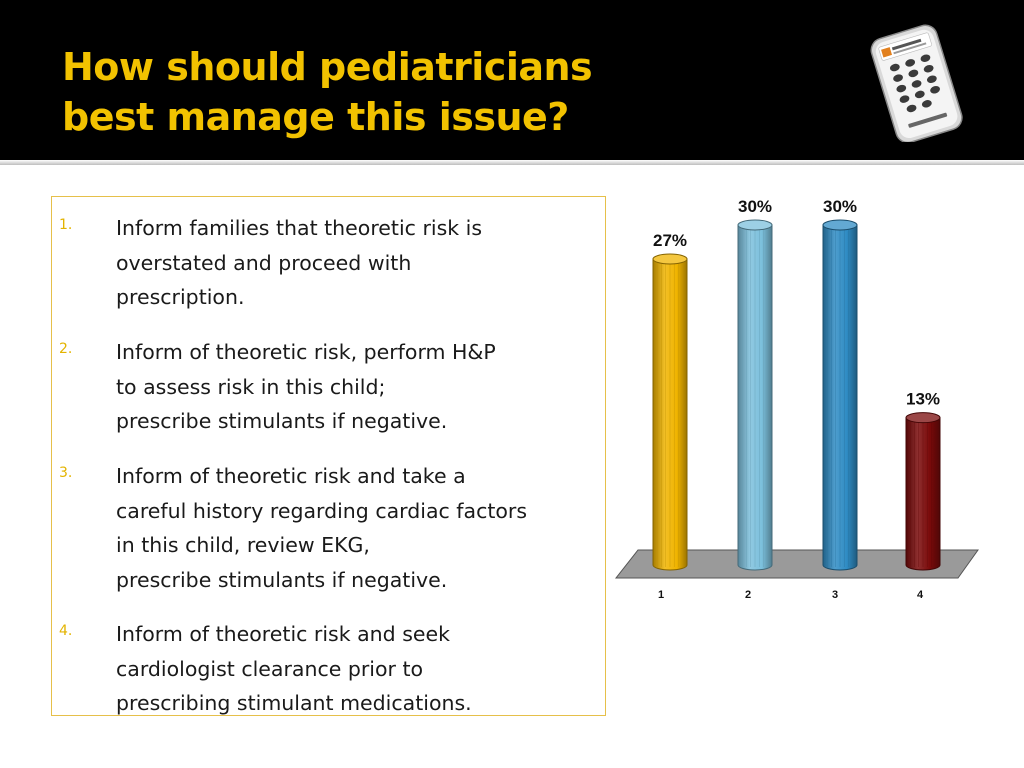 Image resolution: width=1024 pixels, height=768 pixels. What do you see at coordinates (923, 399) in the screenshot?
I see `bar-value-label: 13%` at bounding box center [923, 399].